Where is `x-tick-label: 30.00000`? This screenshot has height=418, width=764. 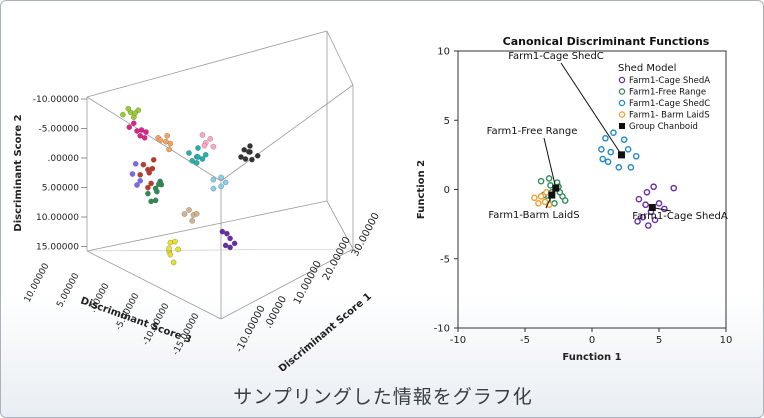 x-tick-label: 30.00000 is located at coordinates (366, 234).